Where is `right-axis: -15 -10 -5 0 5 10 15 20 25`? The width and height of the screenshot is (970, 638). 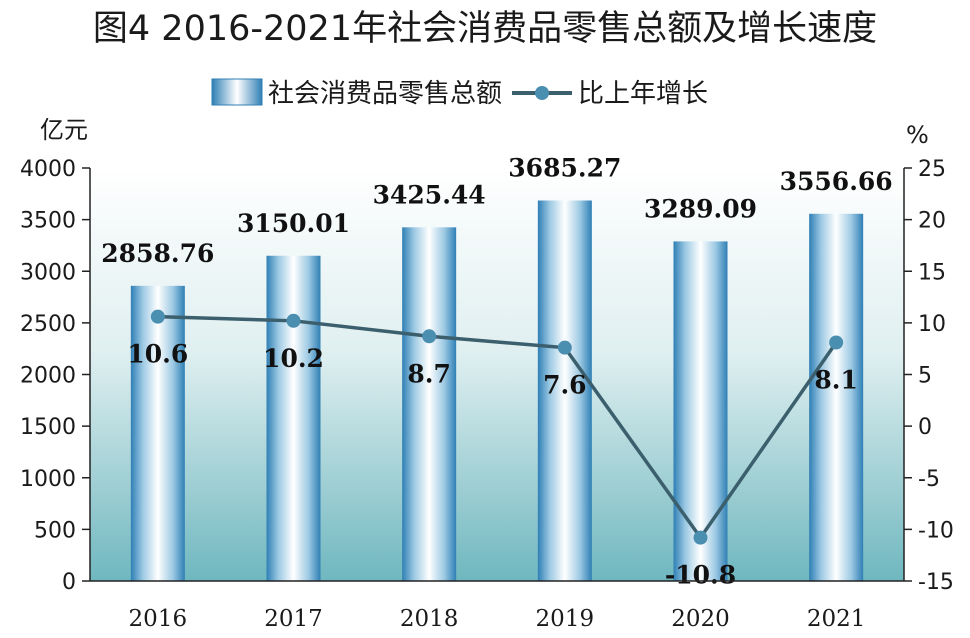
right-axis: -15 -10 -5 0 5 10 15 20 25 is located at coordinates (928, 376).